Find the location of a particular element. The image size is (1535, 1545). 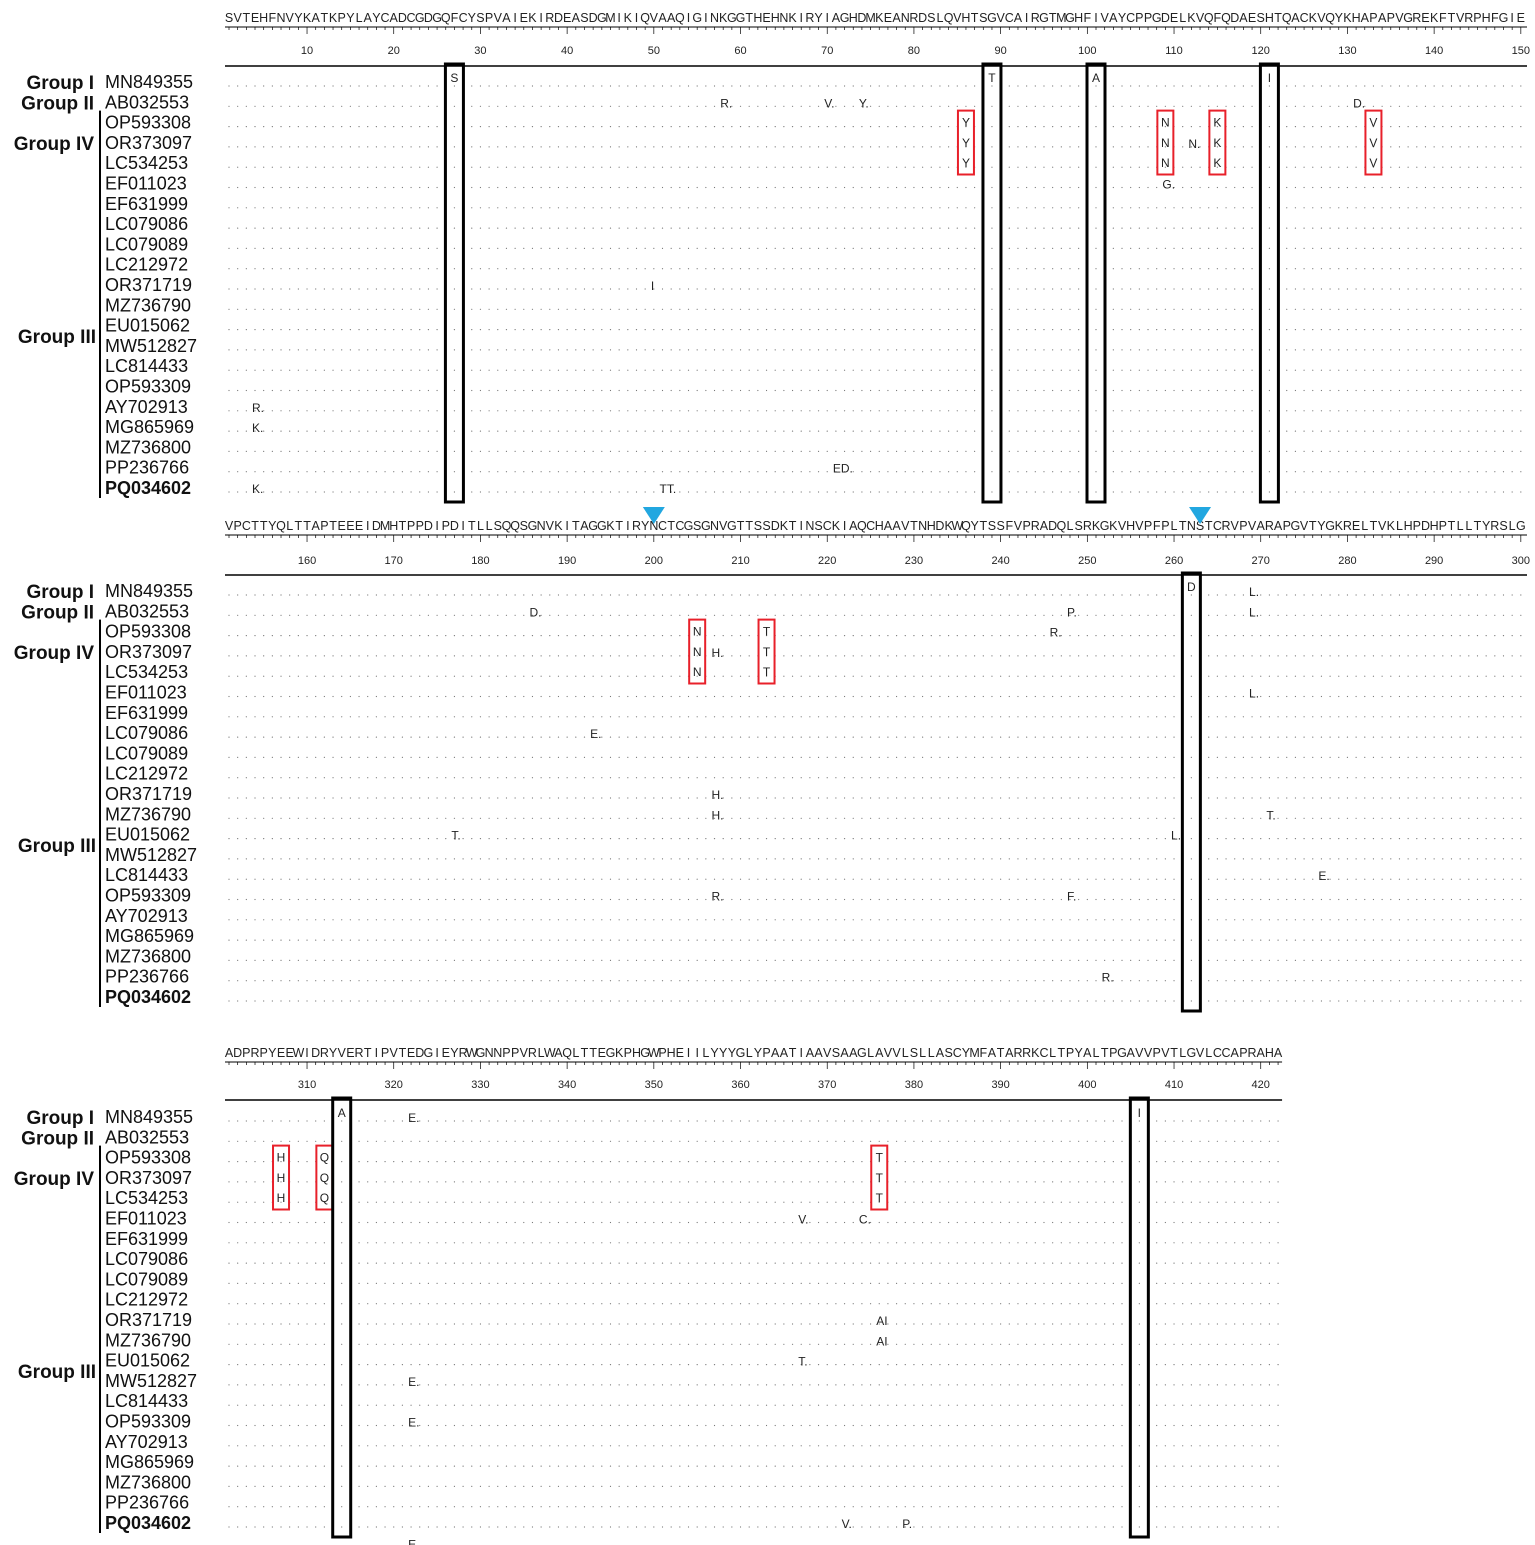

consensus-residue: G is located at coordinates (1504, 18).